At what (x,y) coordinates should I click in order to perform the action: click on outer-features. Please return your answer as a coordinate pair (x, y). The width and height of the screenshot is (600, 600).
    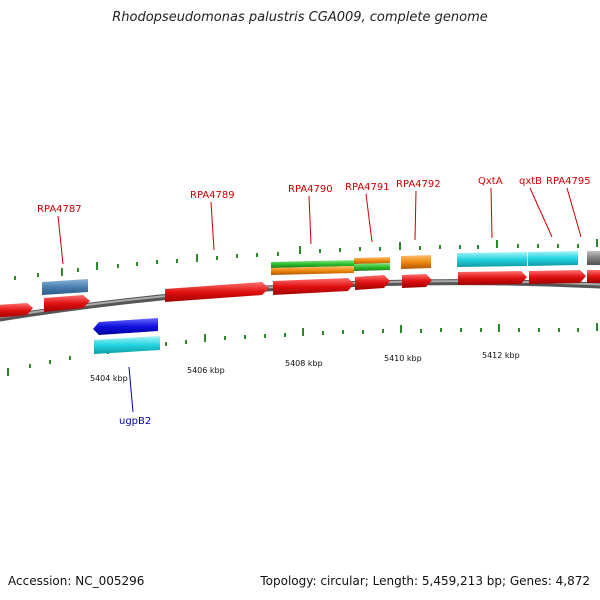
    Looking at the image, I should click on (321, 273).